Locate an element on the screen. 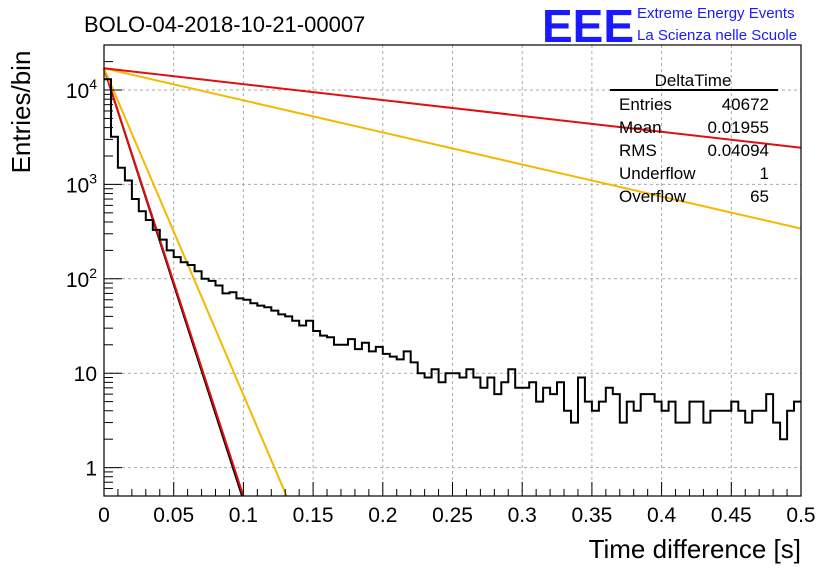  y-tick-label: 10² is located at coordinates (81, 278).